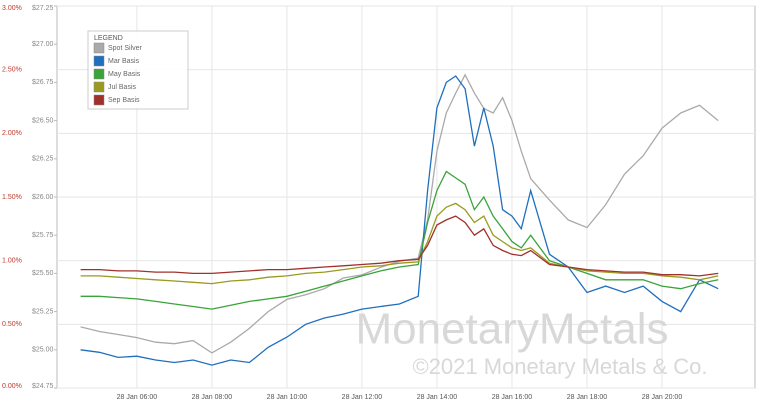 Image resolution: width=765 pixels, height=402 pixels. I want to click on x-tick-label: 28 Jan 14:00, so click(437, 397).